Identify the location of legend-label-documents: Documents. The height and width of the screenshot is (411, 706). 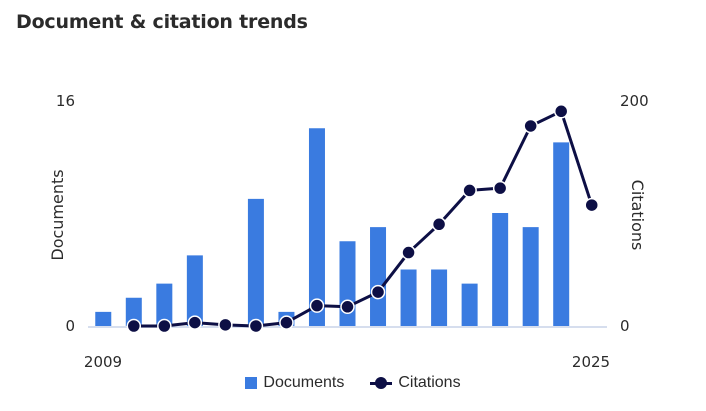
(304, 382).